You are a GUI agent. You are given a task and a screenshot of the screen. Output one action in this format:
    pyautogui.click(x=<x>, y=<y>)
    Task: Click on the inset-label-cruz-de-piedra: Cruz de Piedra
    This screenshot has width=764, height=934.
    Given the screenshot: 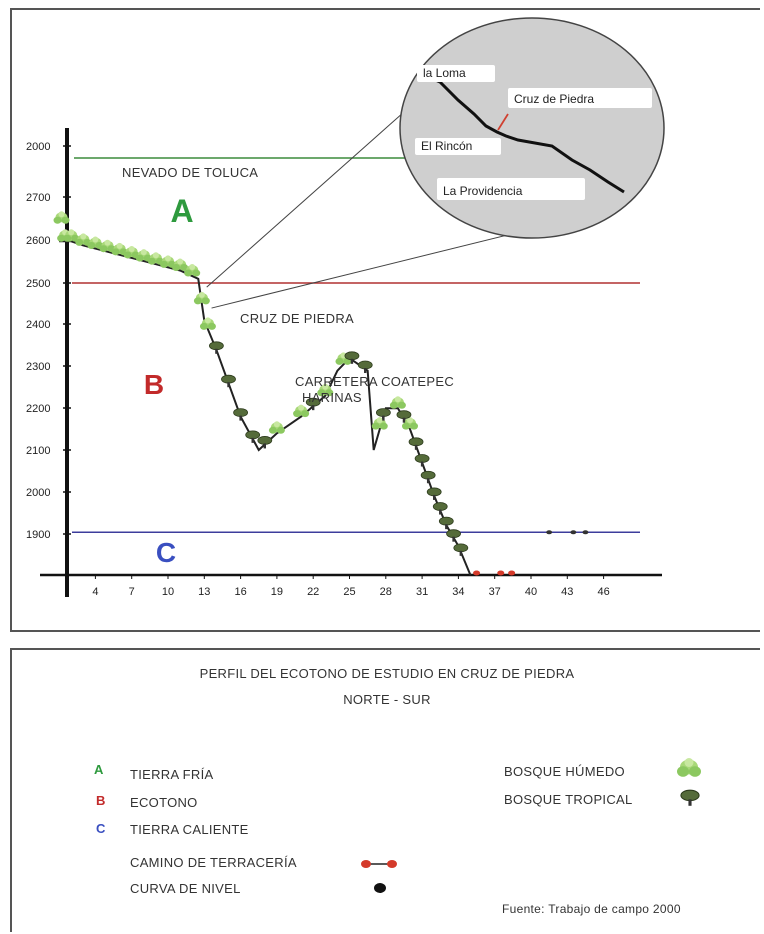 What is the action you would take?
    pyautogui.click(x=554, y=99)
    